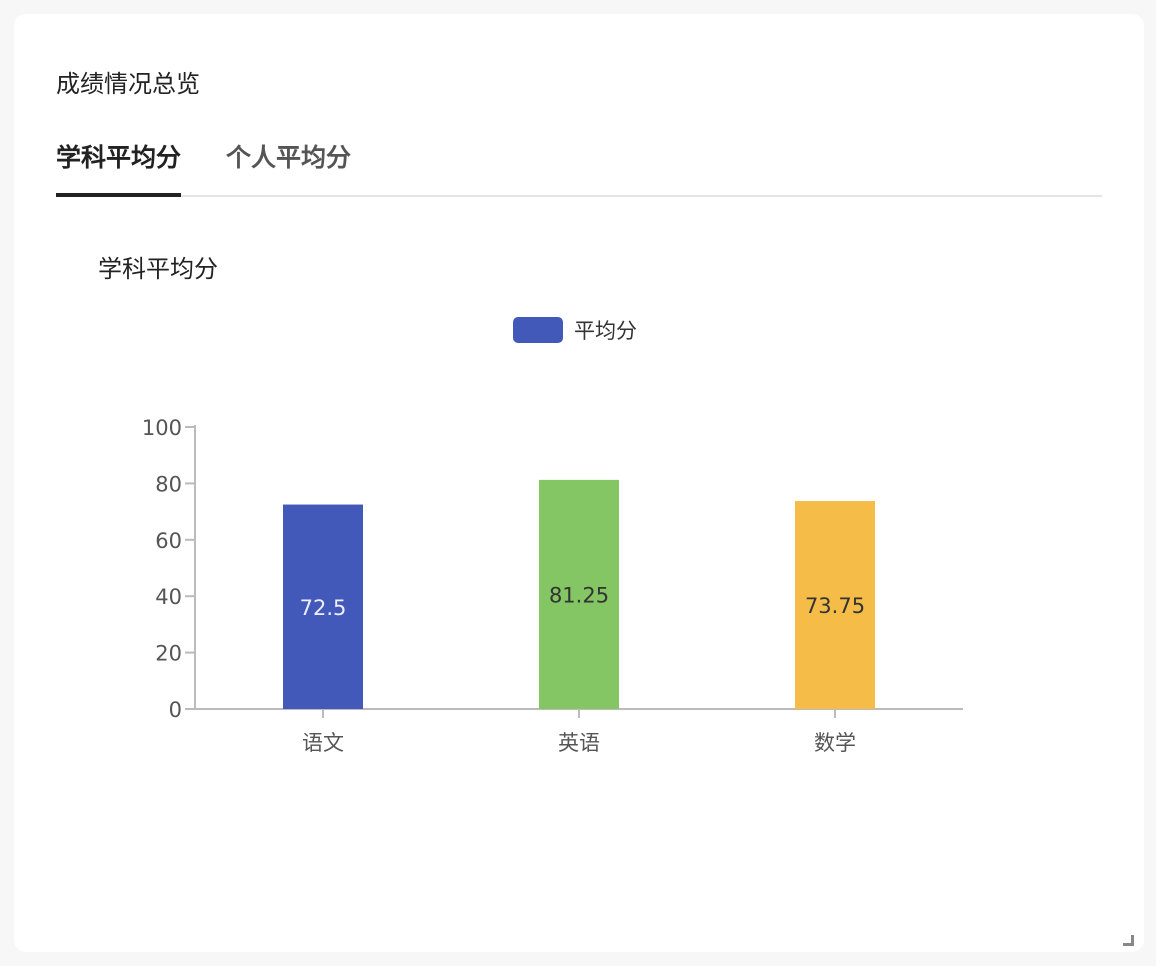 The height and width of the screenshot is (966, 1156). I want to click on tab-personal-average: 个人平均分, so click(289, 157).